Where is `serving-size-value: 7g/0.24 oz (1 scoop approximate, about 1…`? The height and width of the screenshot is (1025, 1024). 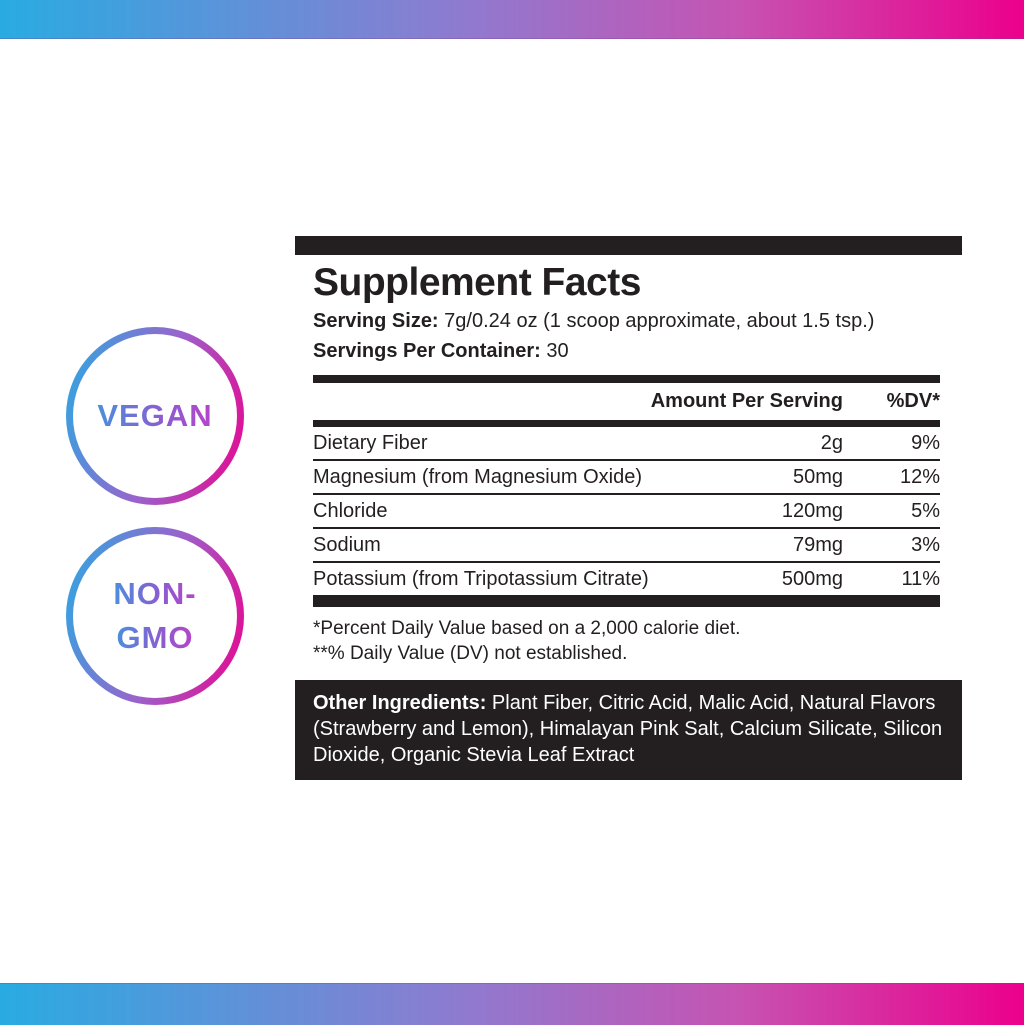 serving-size-value: 7g/0.24 oz (1 scoop approximate, about 1… is located at coordinates (659, 321).